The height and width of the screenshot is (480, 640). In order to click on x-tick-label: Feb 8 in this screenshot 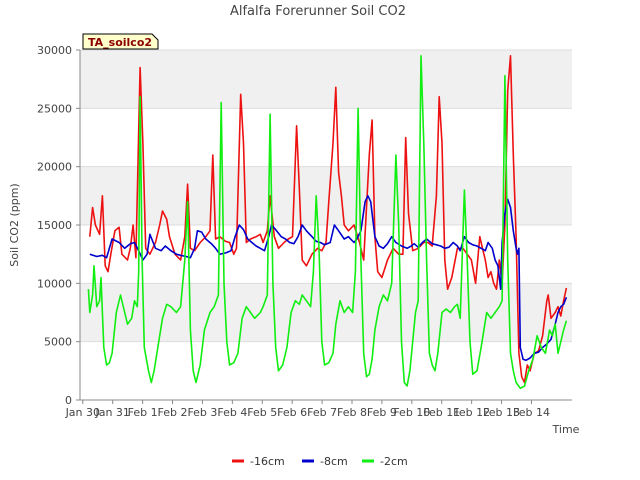, I will do `click(352, 412)`.